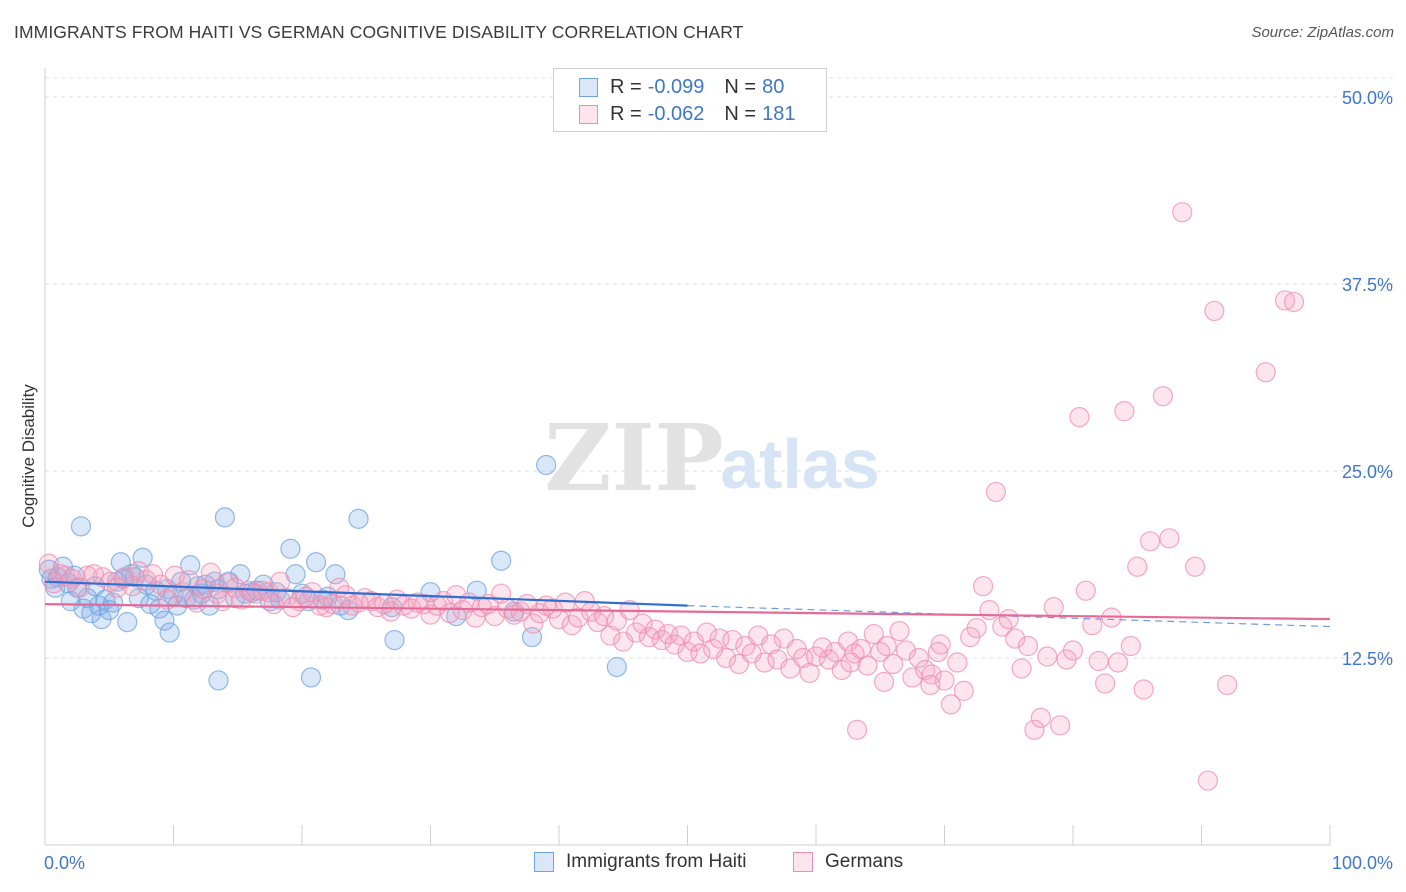 The width and height of the screenshot is (1406, 892). Describe the element at coordinates (740, 113) in the screenshot. I see `legend-n-label: N =` at that location.